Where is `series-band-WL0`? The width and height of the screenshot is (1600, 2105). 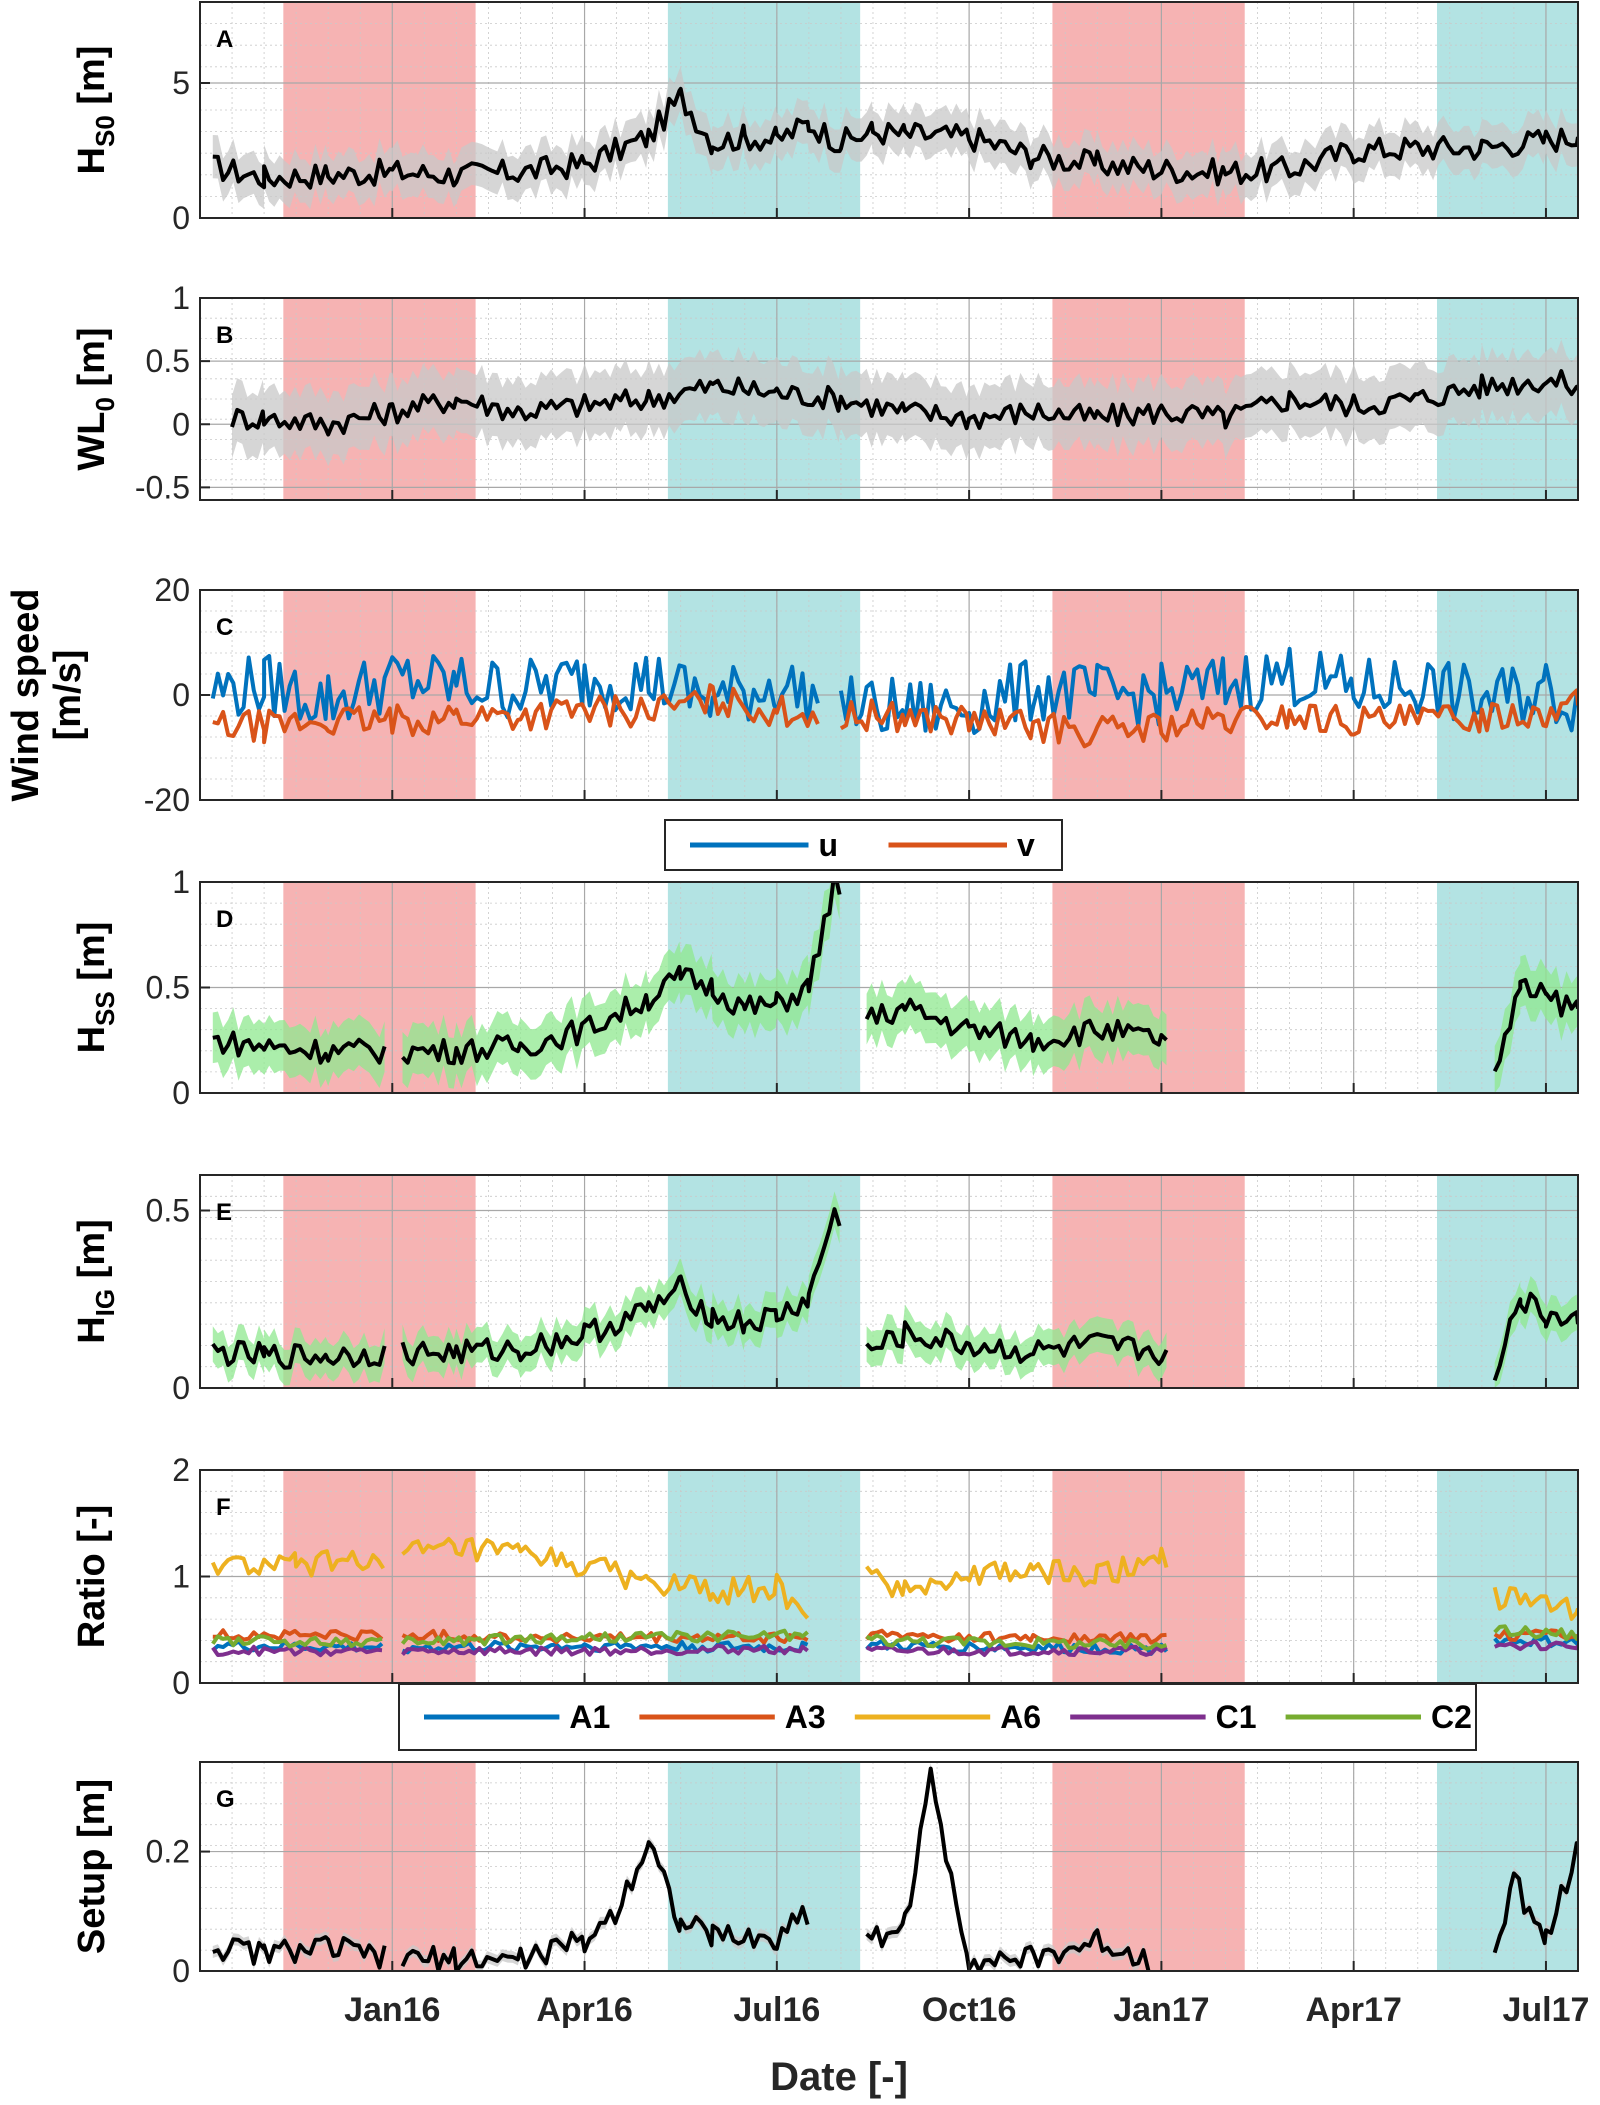
series-band-WL0 is located at coordinates (905, 403).